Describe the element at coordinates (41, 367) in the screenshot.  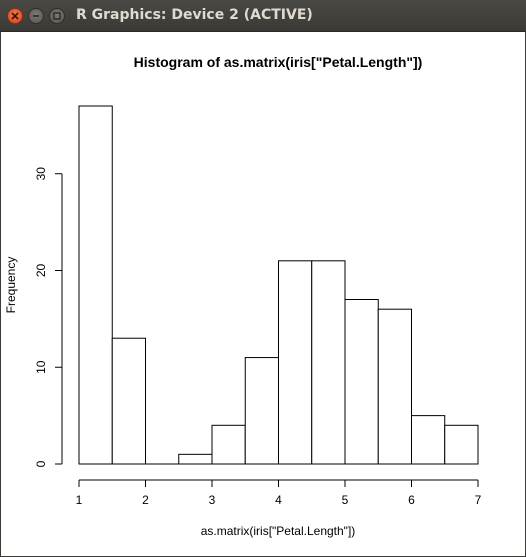
I see `y-tick-label: 10` at that location.